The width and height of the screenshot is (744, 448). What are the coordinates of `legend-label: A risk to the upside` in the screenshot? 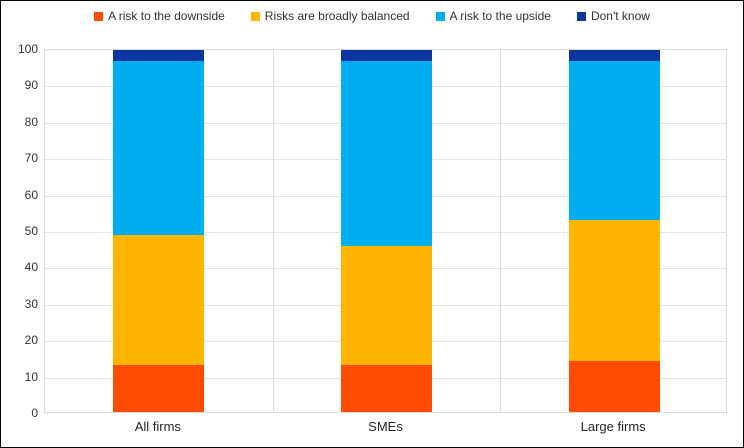 It's located at (500, 16).